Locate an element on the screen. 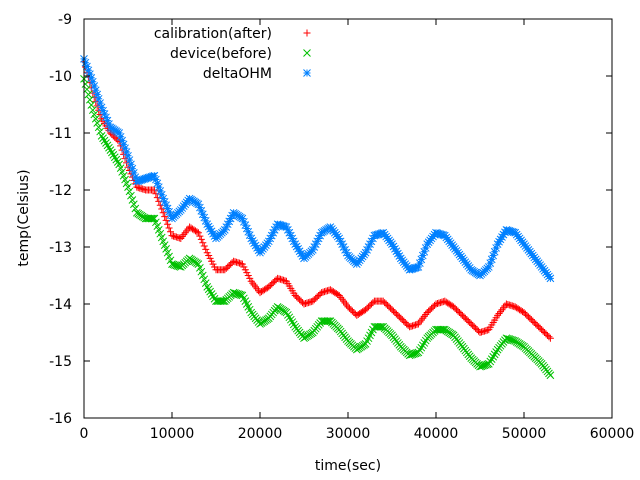 Image resolution: width=640 pixels, height=480 pixels. legend-marker is located at coordinates (307, 73).